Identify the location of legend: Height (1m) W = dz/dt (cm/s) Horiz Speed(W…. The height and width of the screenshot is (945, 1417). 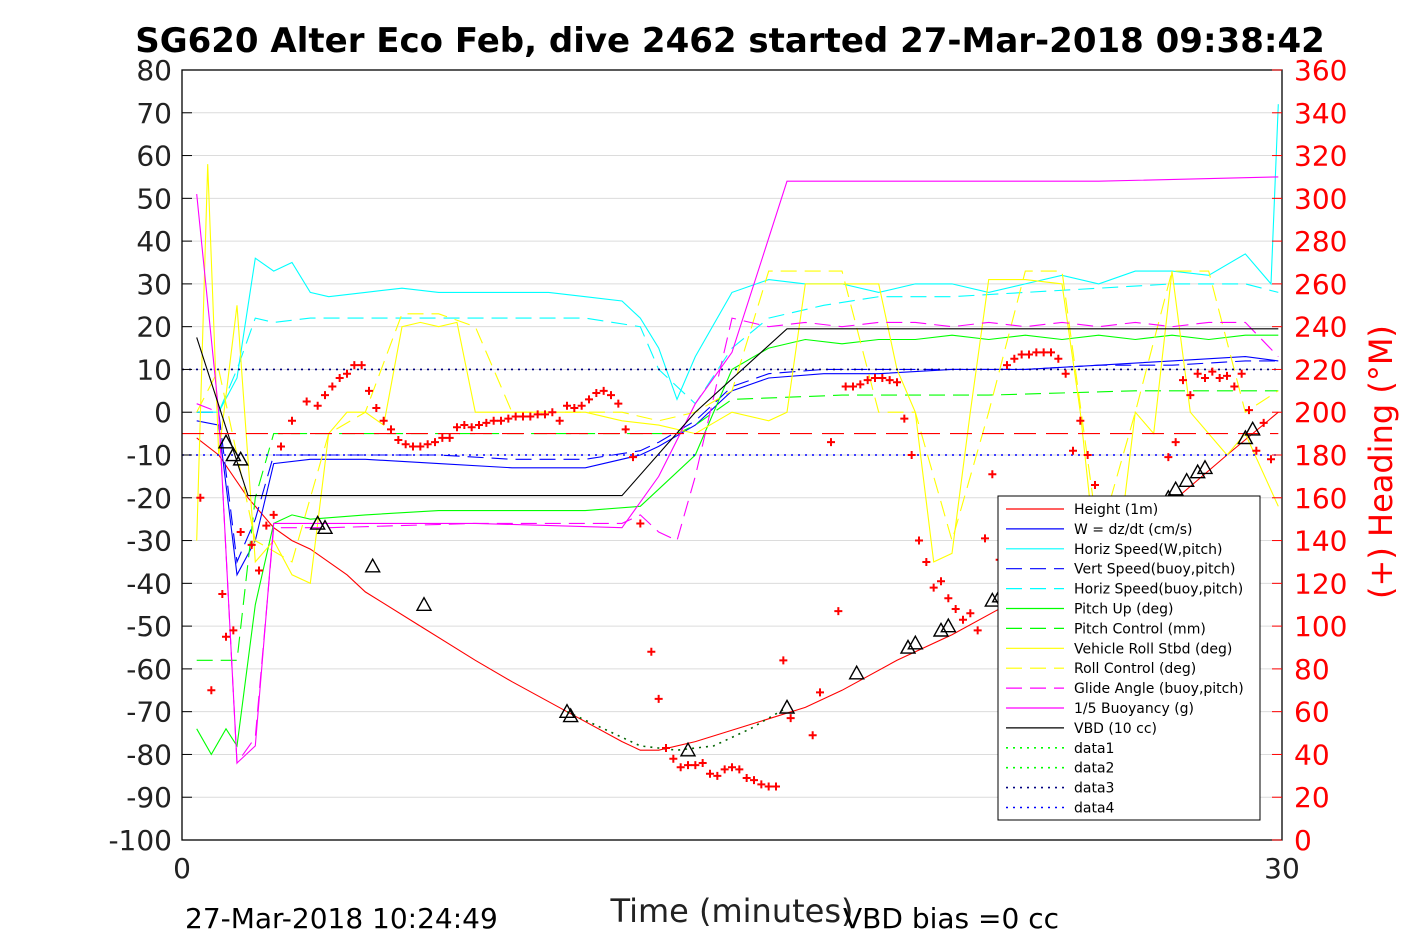
(1129, 658).